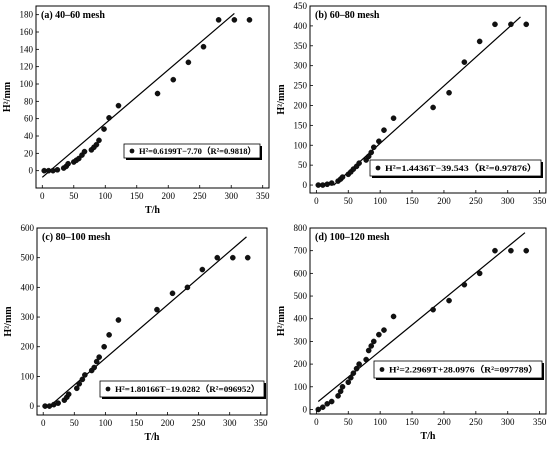  I want to click on panel-d-legend-equation: H²=2.2969T+28.0976（R²=097789）, so click(463, 370).